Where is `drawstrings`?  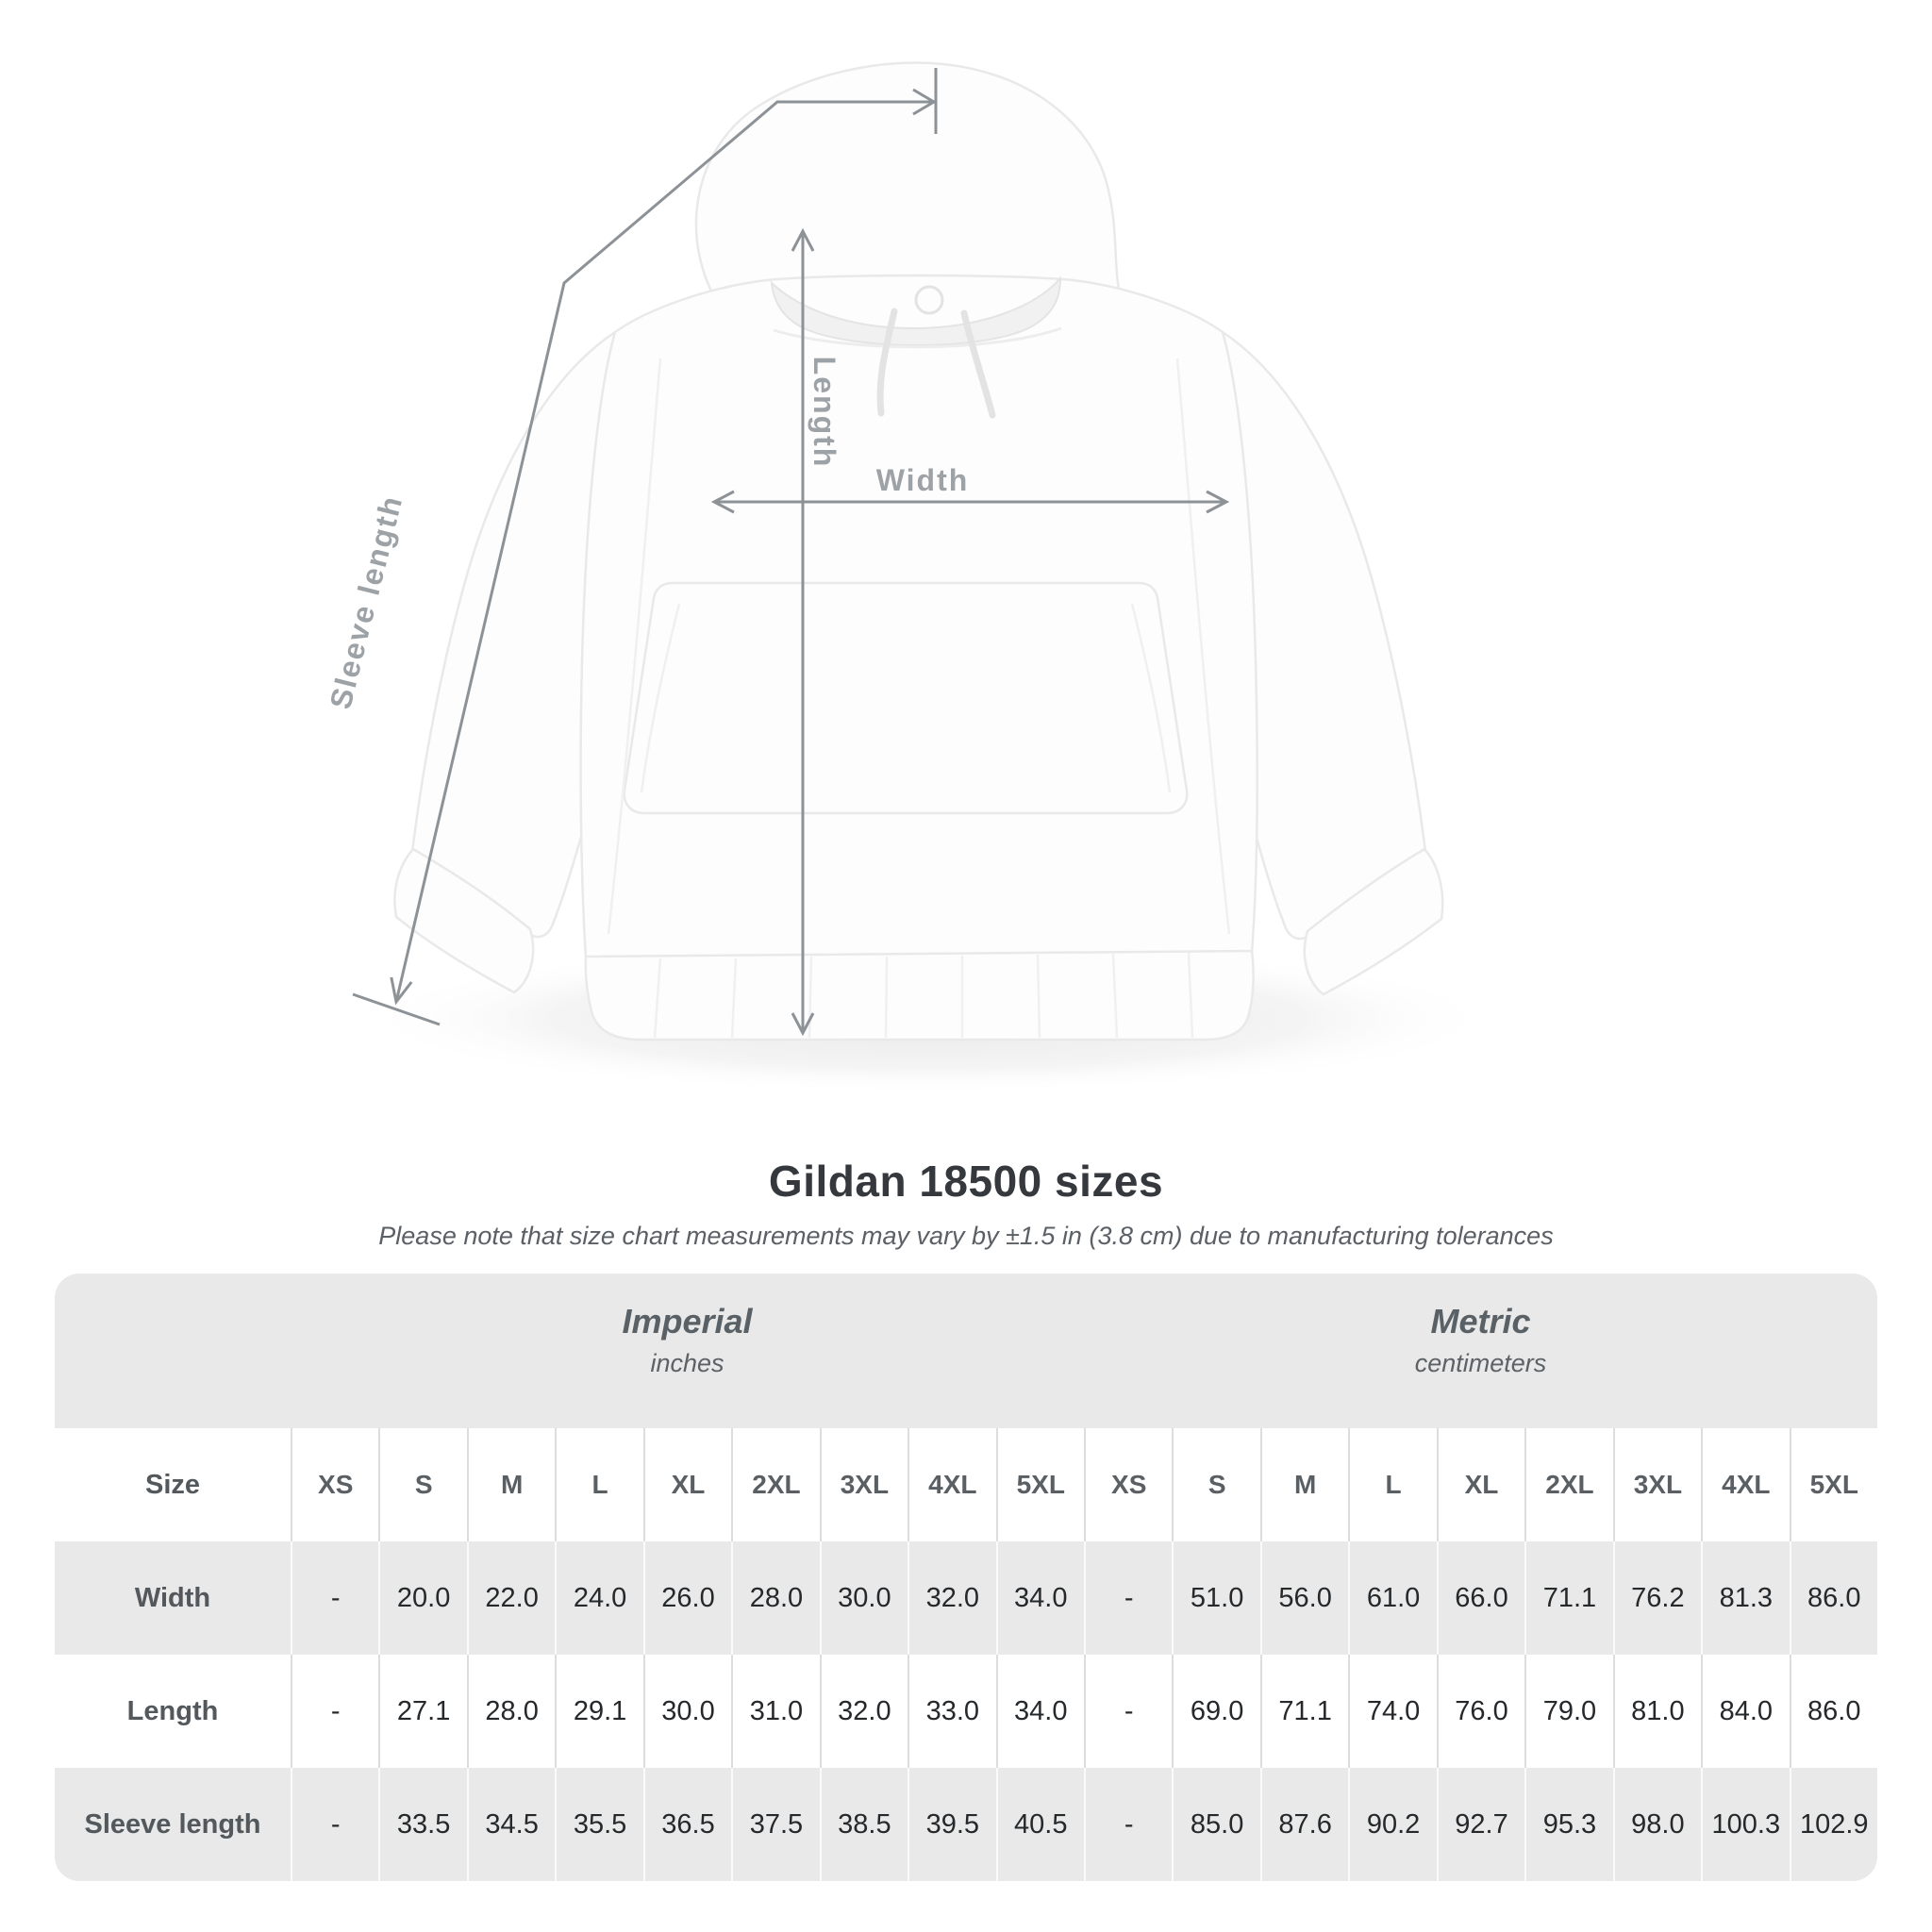 drawstrings is located at coordinates (936, 364).